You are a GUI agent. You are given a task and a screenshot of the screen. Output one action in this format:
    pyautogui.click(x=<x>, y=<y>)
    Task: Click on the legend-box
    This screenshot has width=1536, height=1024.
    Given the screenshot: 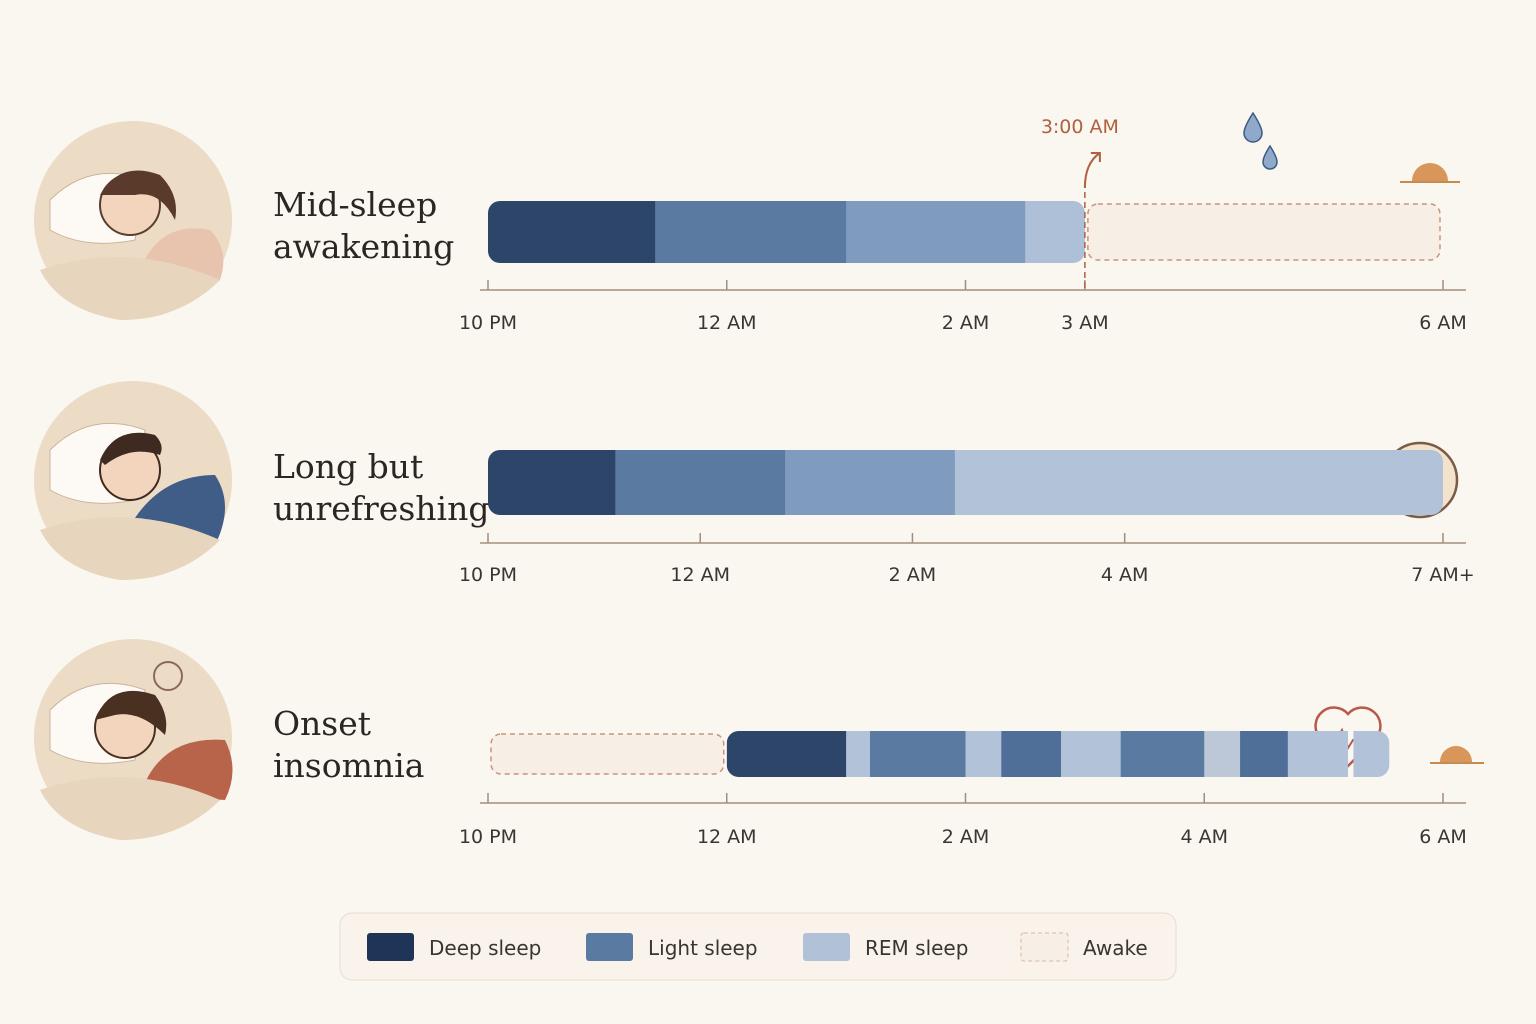 What is the action you would take?
    pyautogui.click(x=758, y=946)
    